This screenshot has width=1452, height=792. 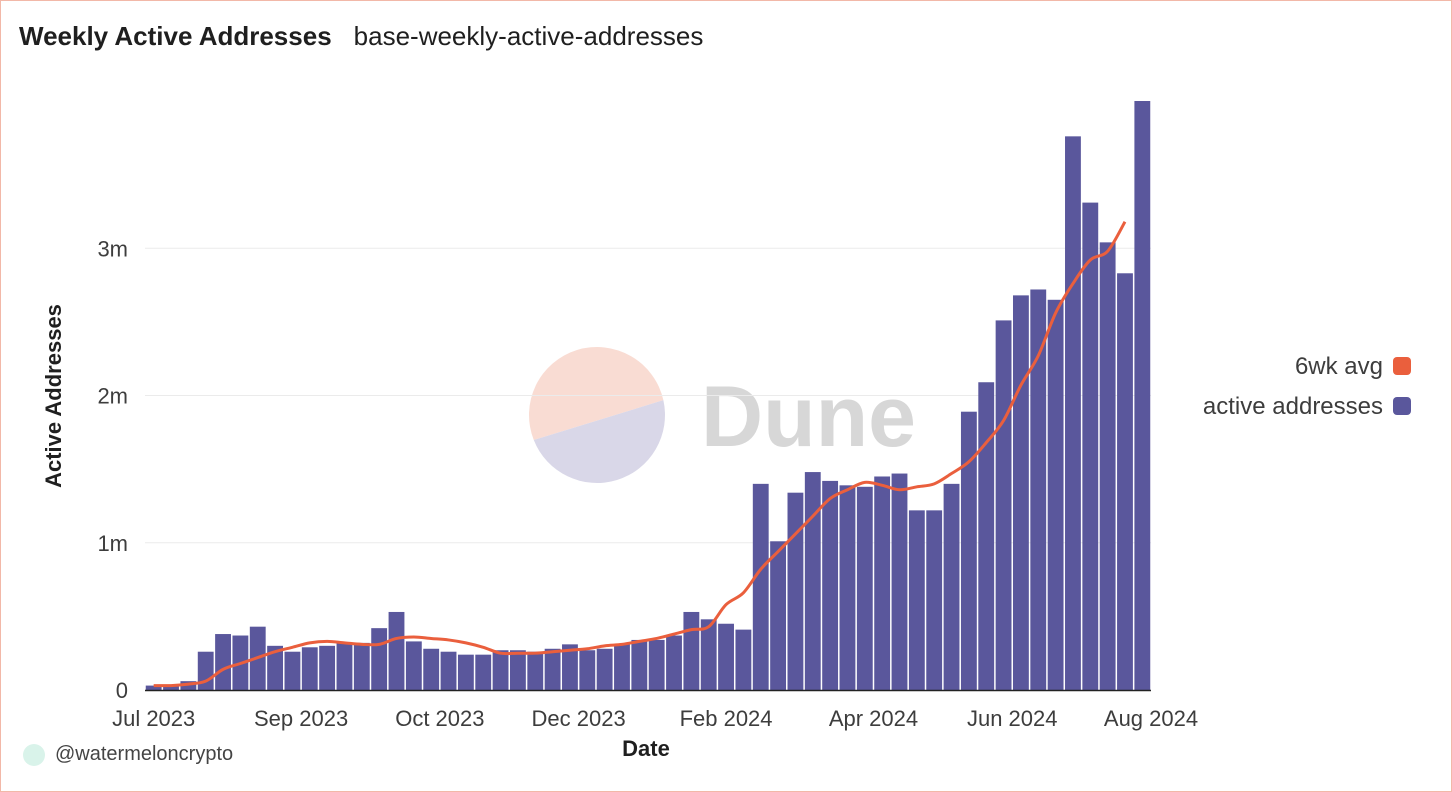 I want to click on x-tick-label: Oct 2023, so click(x=439, y=718).